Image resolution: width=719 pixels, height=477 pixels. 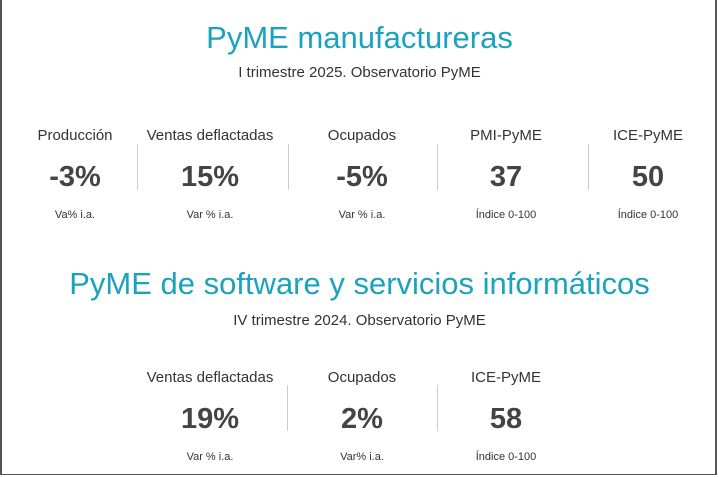 What do you see at coordinates (210, 177) in the screenshot?
I see `metric-value: 15%` at bounding box center [210, 177].